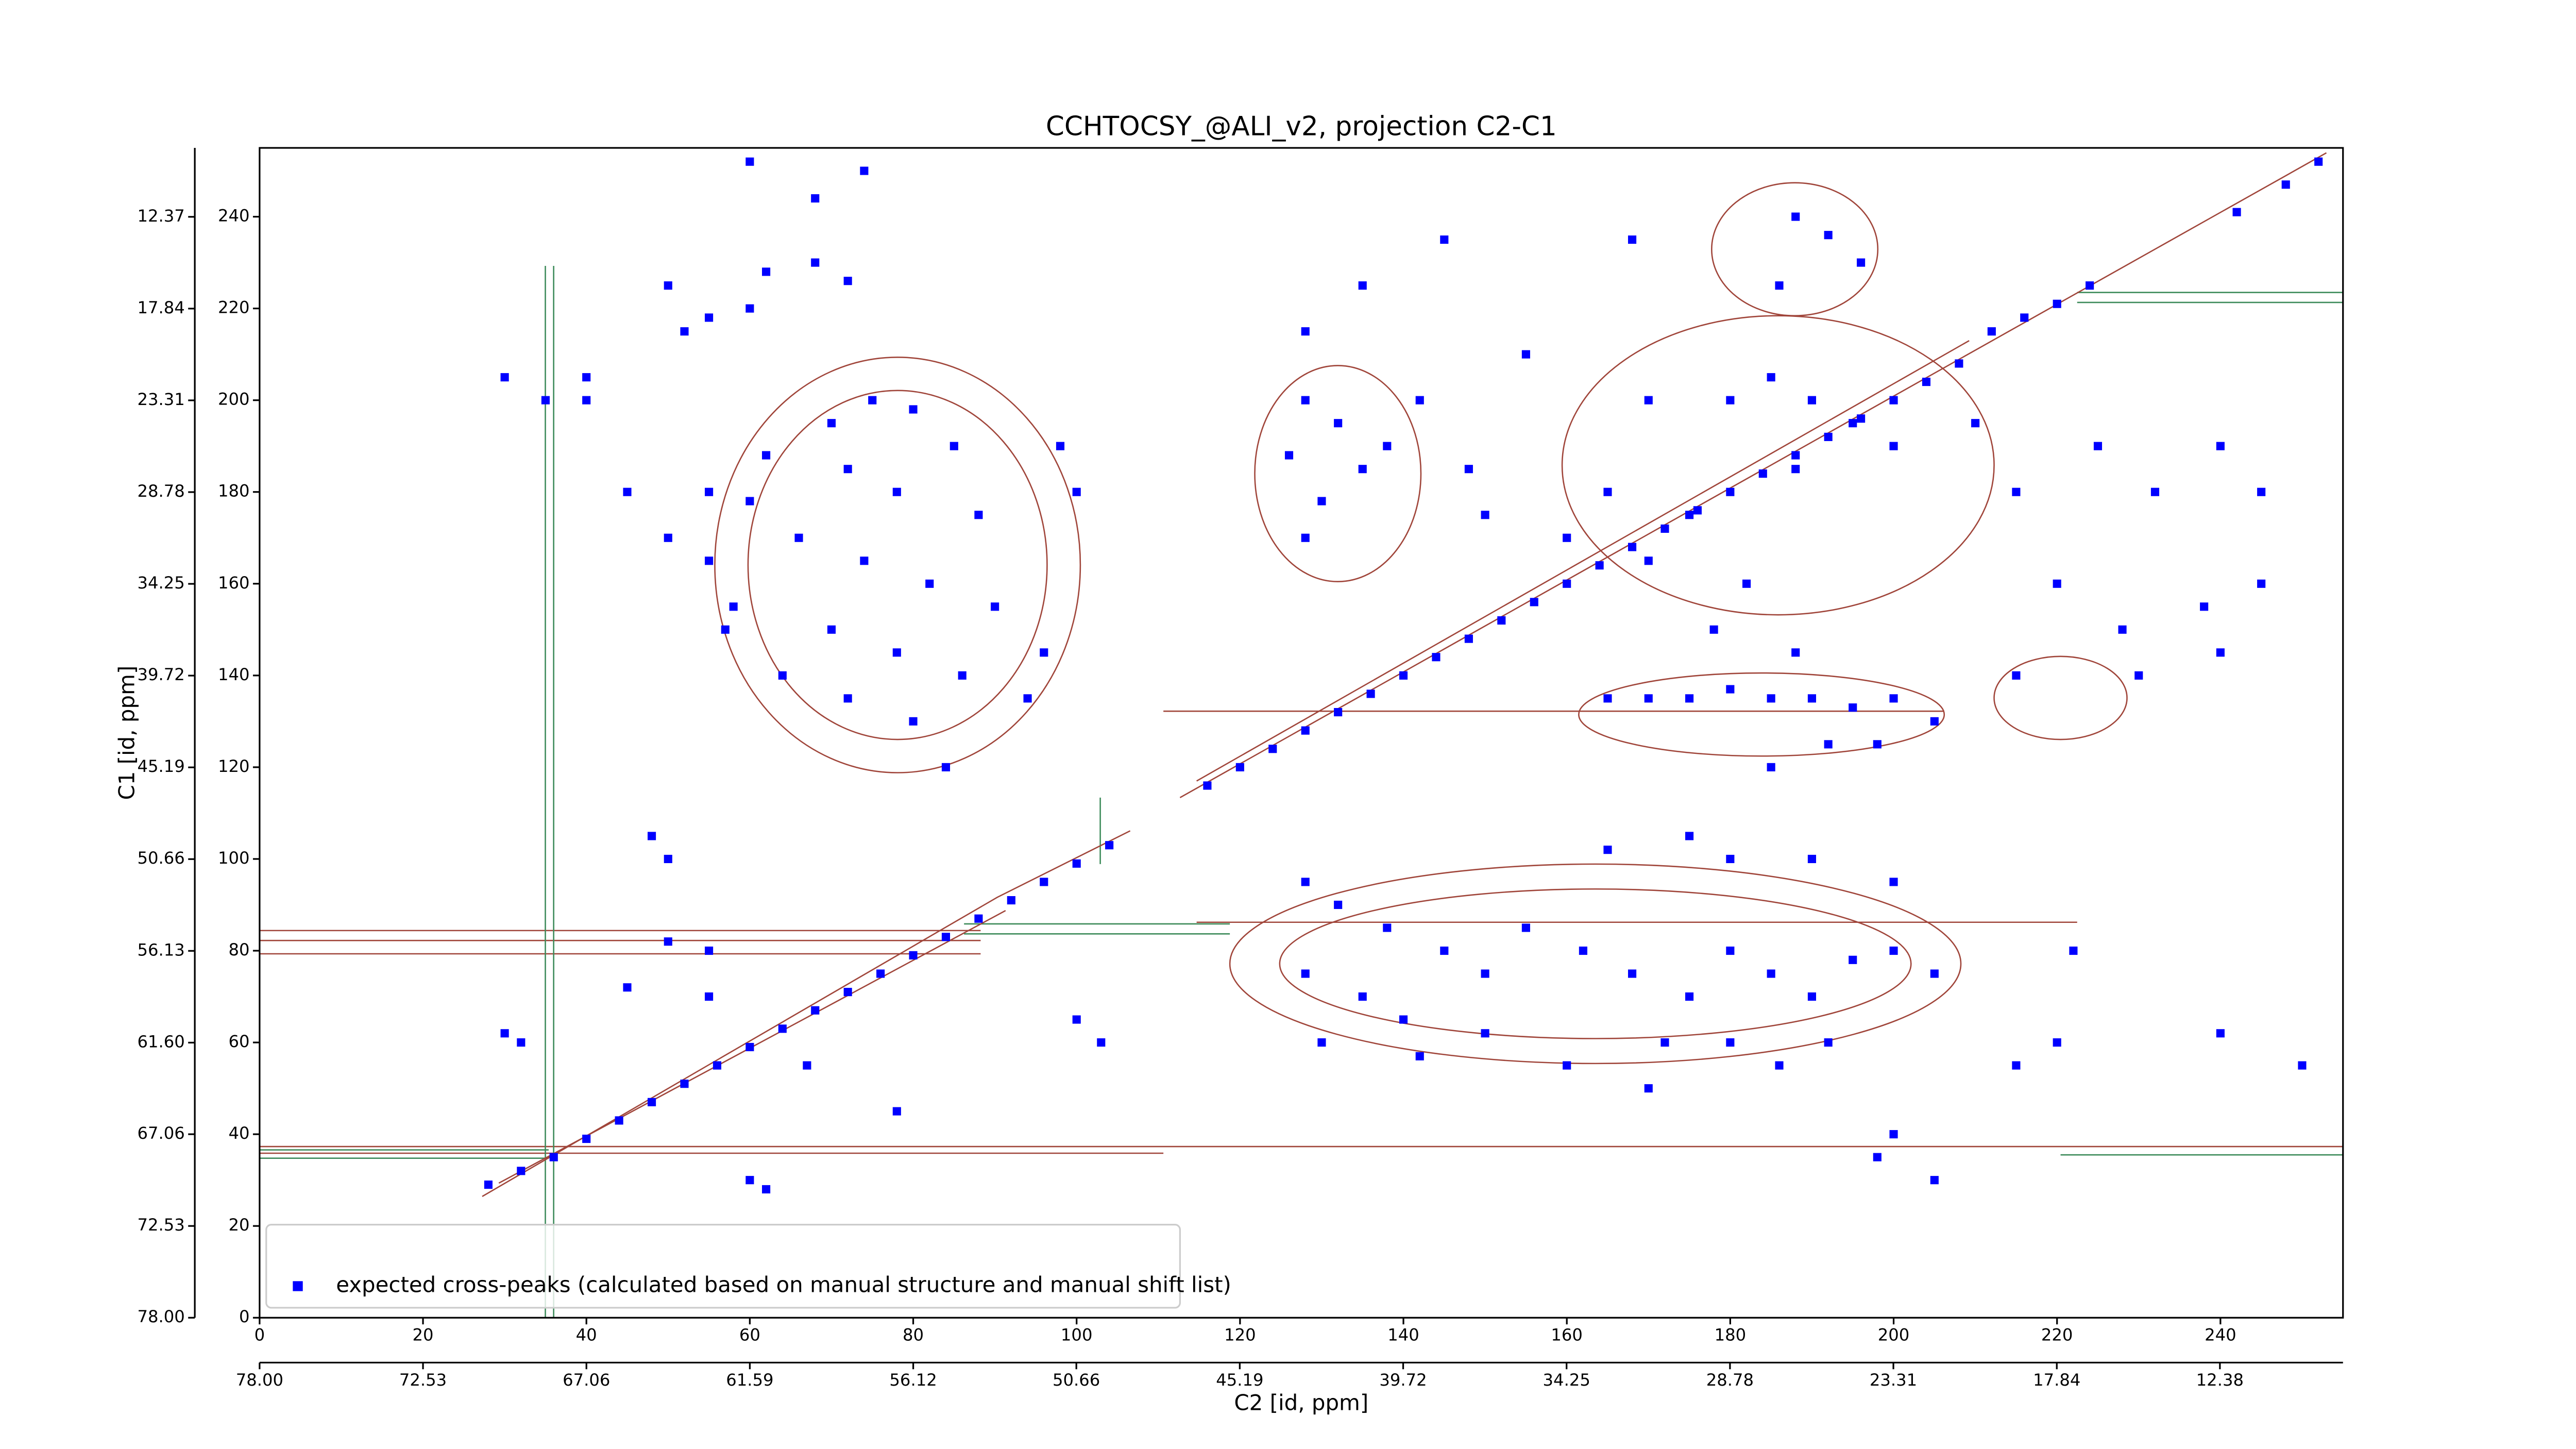  What do you see at coordinates (234, 399) in the screenshot?
I see `y-tick-label: 200` at bounding box center [234, 399].